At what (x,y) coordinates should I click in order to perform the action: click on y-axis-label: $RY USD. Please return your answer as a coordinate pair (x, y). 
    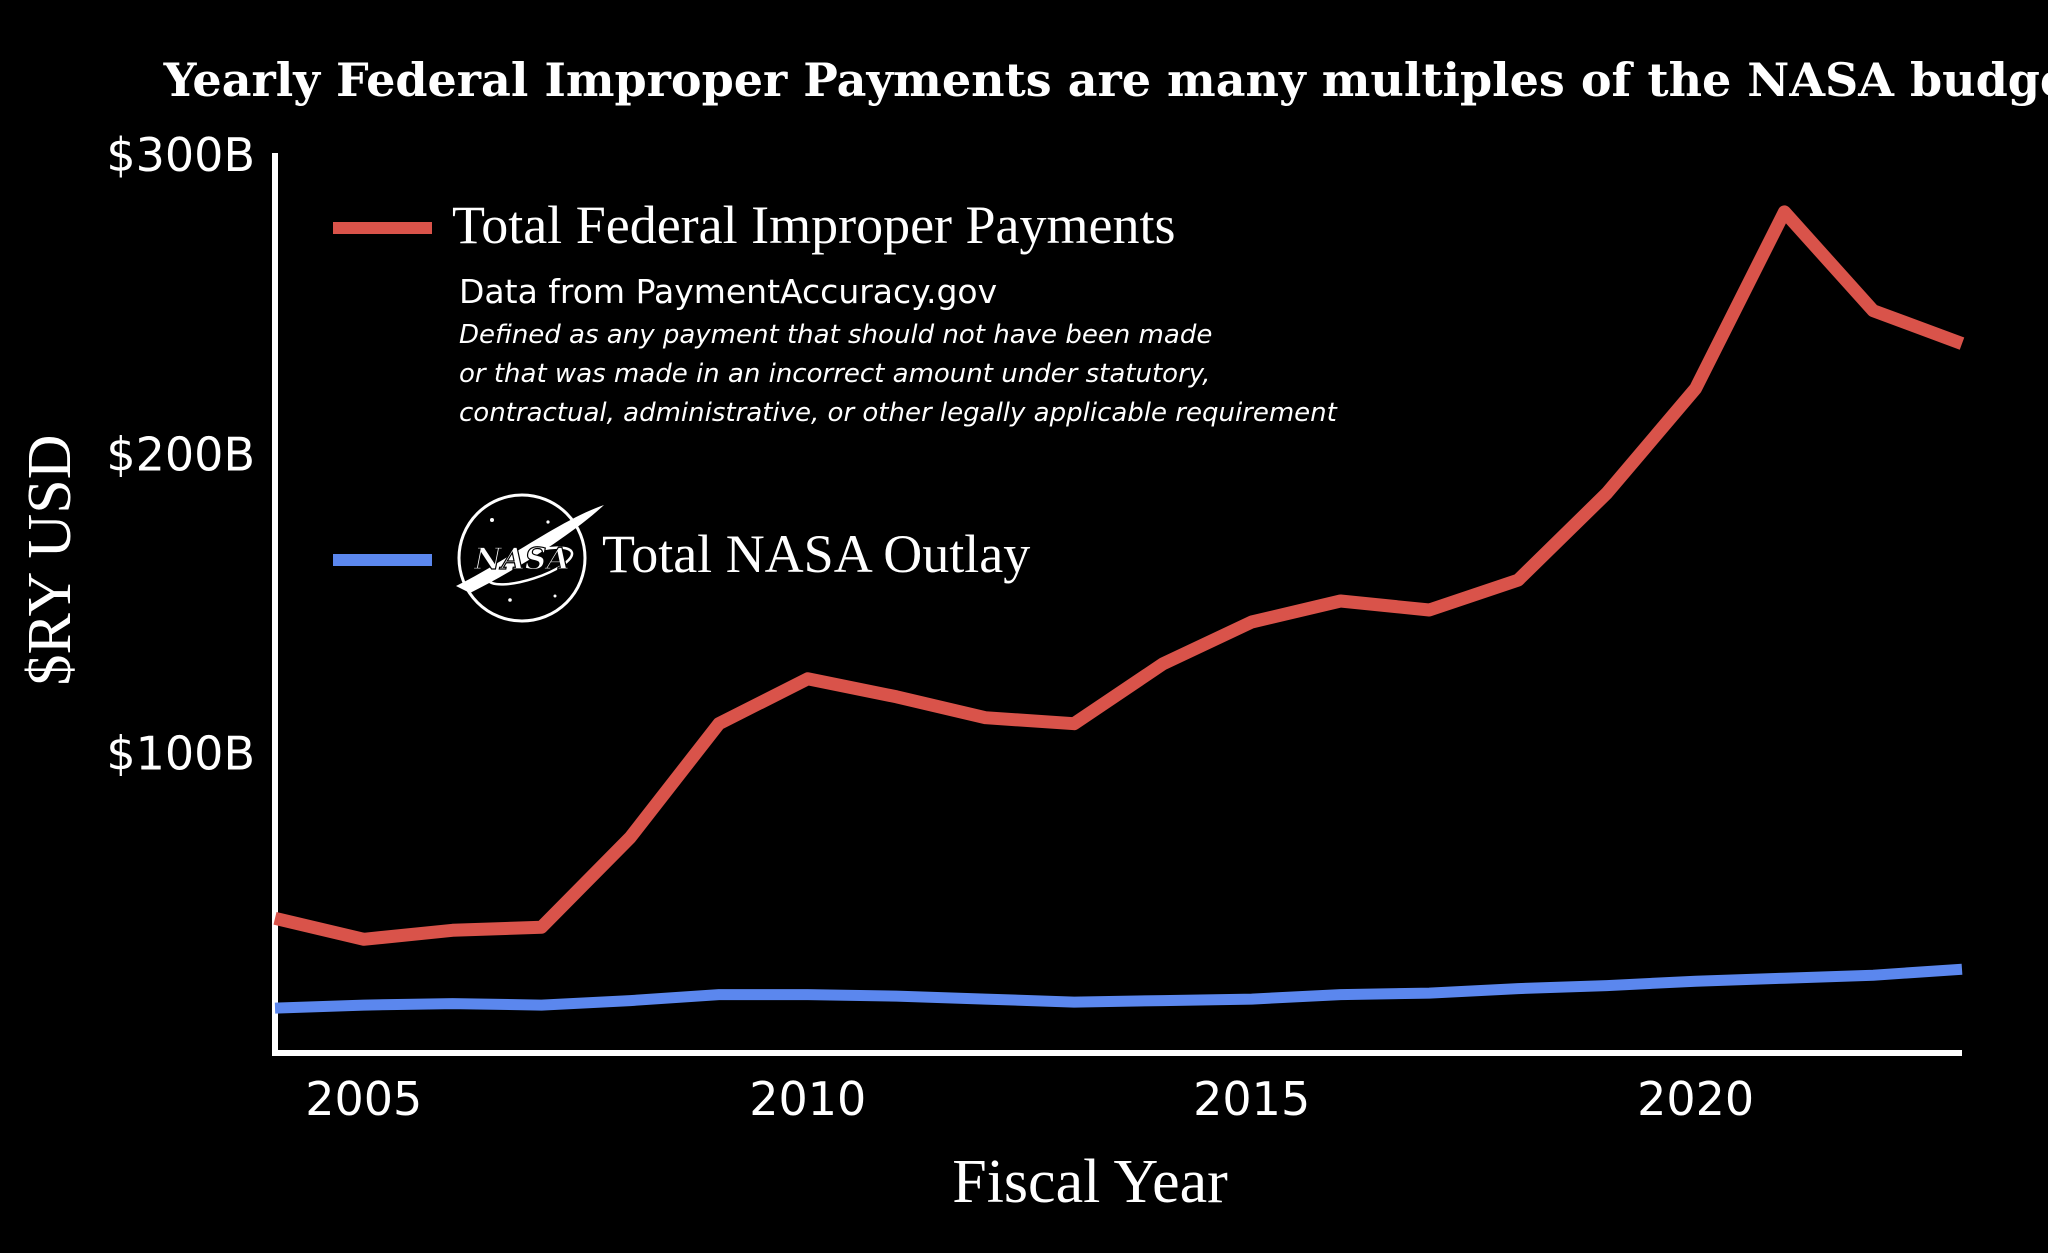
    Looking at the image, I should click on (50, 560).